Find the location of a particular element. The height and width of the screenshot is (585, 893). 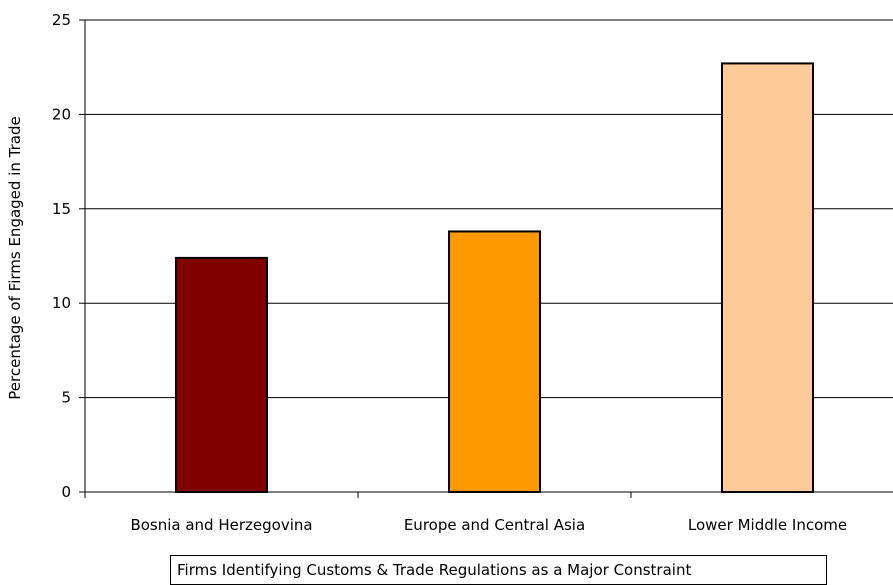

y-tick-label: 10 is located at coordinates (61, 303).